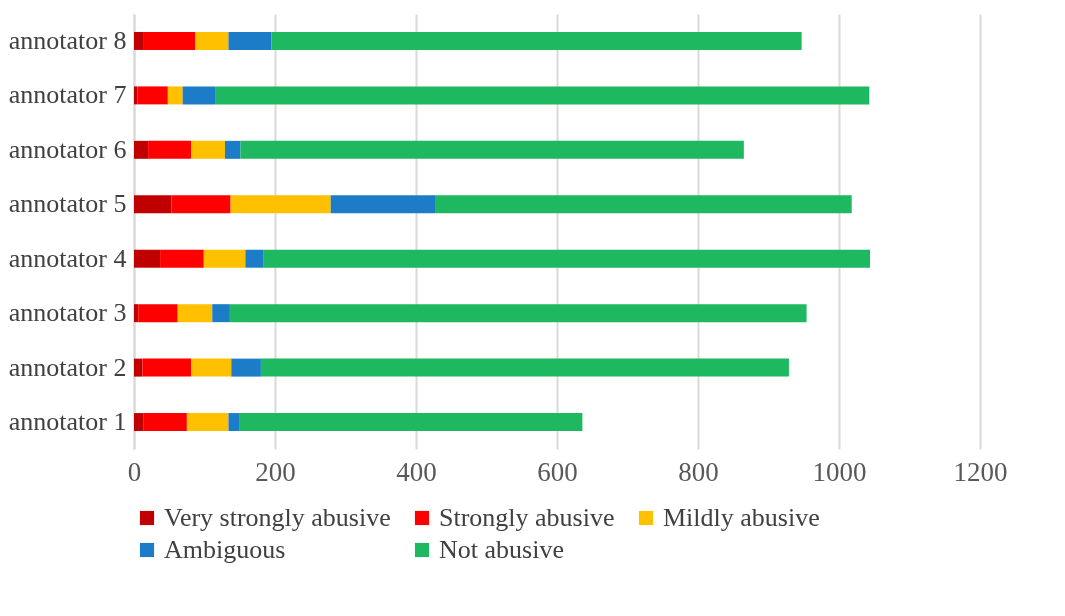 The image size is (1065, 616). What do you see at coordinates (980, 471) in the screenshot?
I see `x-tick-label: 1200` at bounding box center [980, 471].